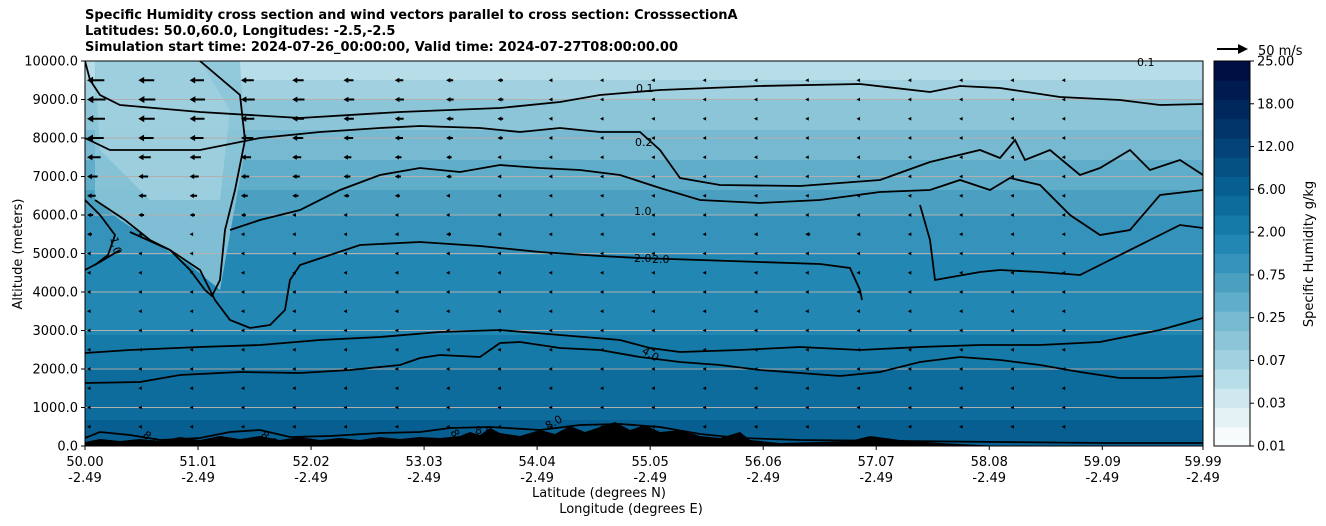  What do you see at coordinates (1309, 254) in the screenshot?
I see `colorbar-label: Specific Humidity g/kg` at bounding box center [1309, 254].